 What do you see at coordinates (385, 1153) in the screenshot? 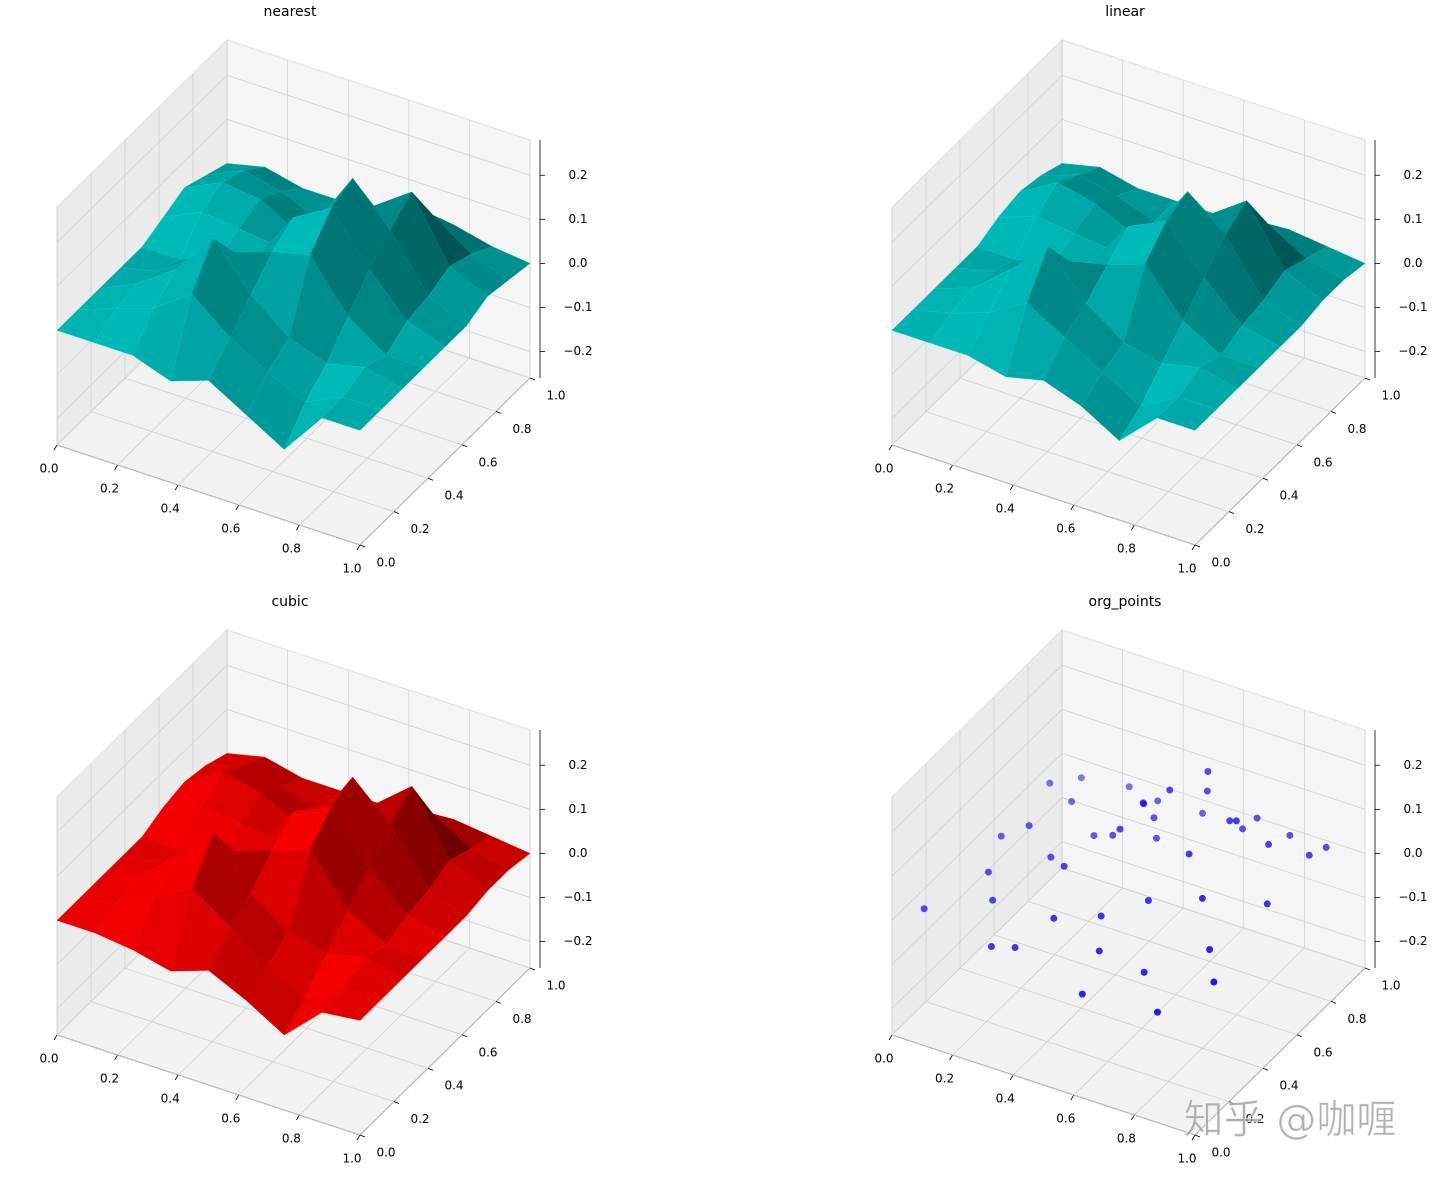
I see `y-tick-label: 0.0` at bounding box center [385, 1153].